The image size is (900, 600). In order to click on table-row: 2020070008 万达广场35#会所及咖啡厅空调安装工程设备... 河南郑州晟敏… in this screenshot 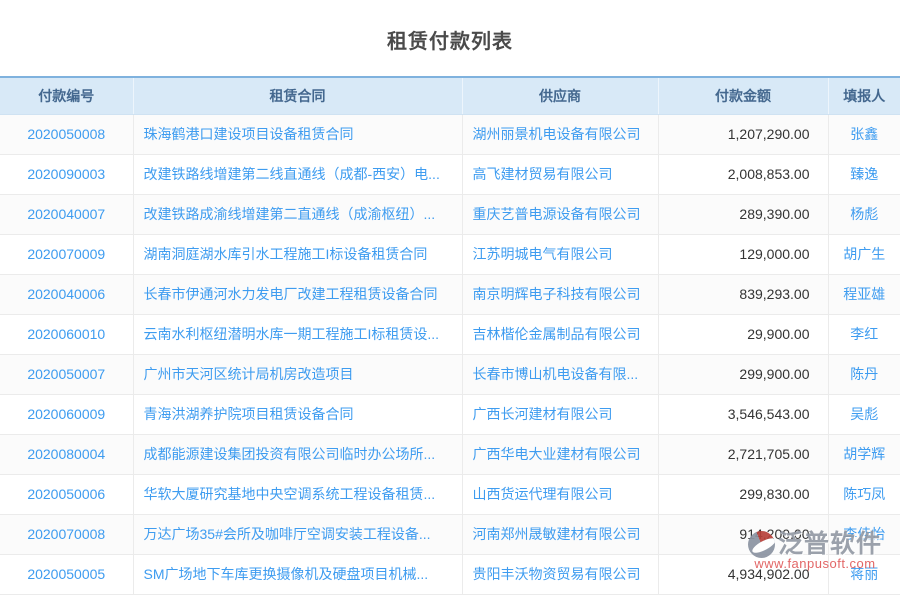, I will do `click(450, 534)`.